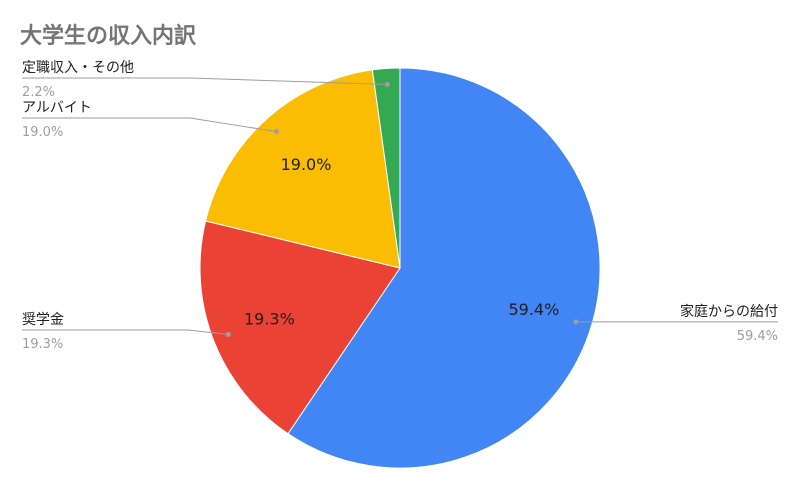  Describe the element at coordinates (57, 108) in the screenshot. I see `callout-category-2: アルバイト` at that location.